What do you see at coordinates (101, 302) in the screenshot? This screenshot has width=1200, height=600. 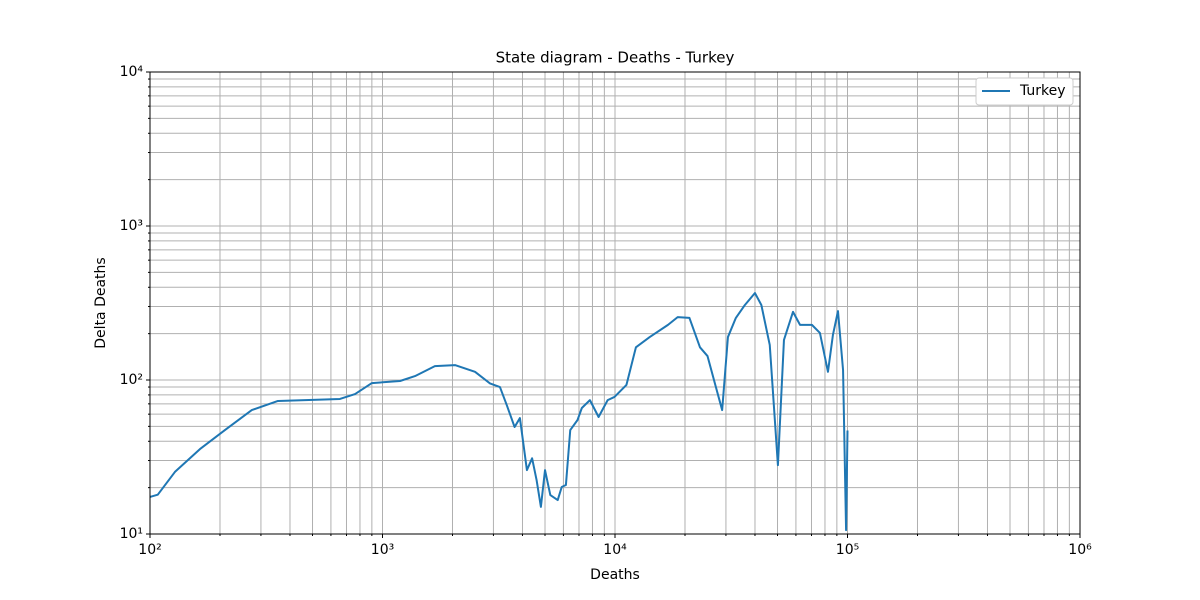 I see `y-axis-label: Delta Deaths` at bounding box center [101, 302].